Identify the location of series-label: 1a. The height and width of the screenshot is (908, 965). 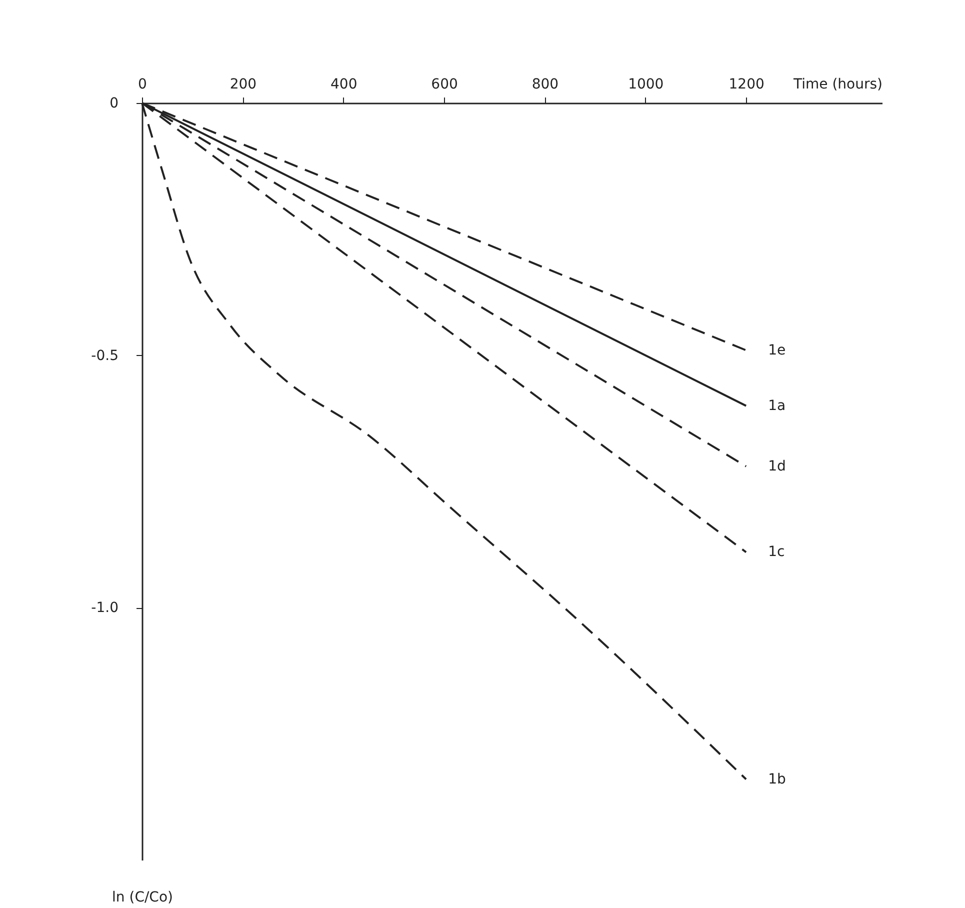
(777, 406).